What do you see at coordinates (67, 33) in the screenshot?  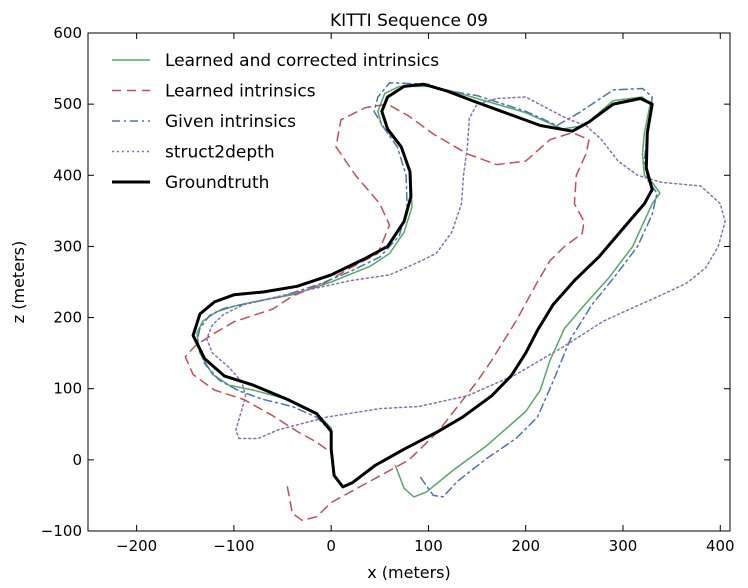 I see `y-tick-label: 600` at bounding box center [67, 33].